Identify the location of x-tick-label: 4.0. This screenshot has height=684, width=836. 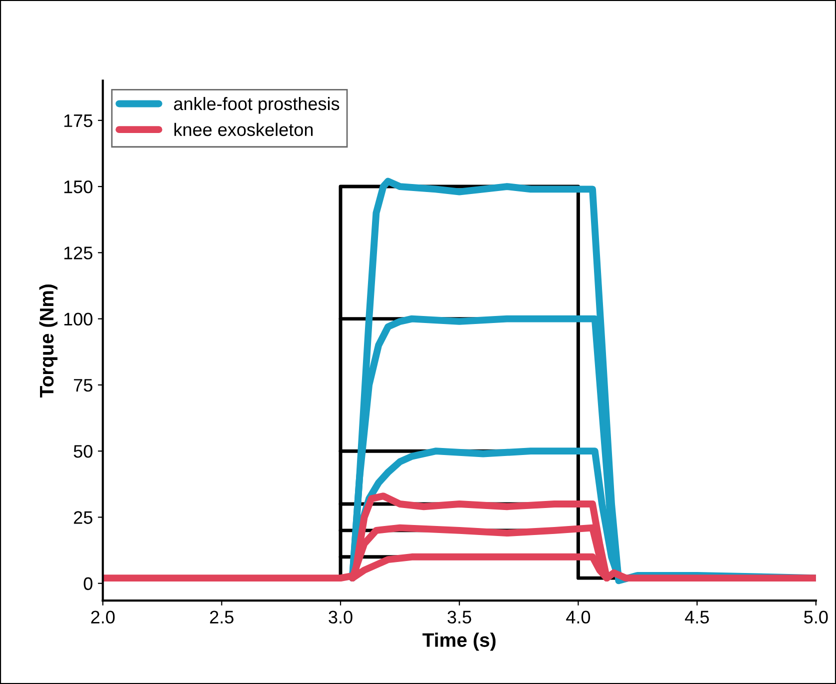
(578, 617).